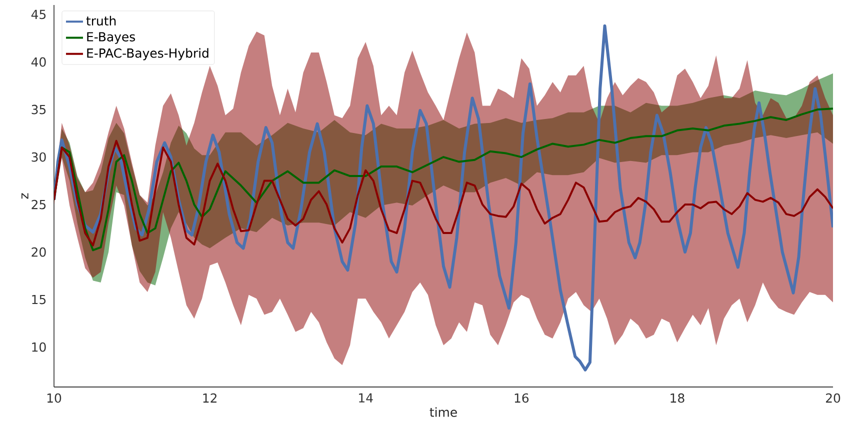  Describe the element at coordinates (521, 398) in the screenshot. I see `x-tick-label: 16` at that location.